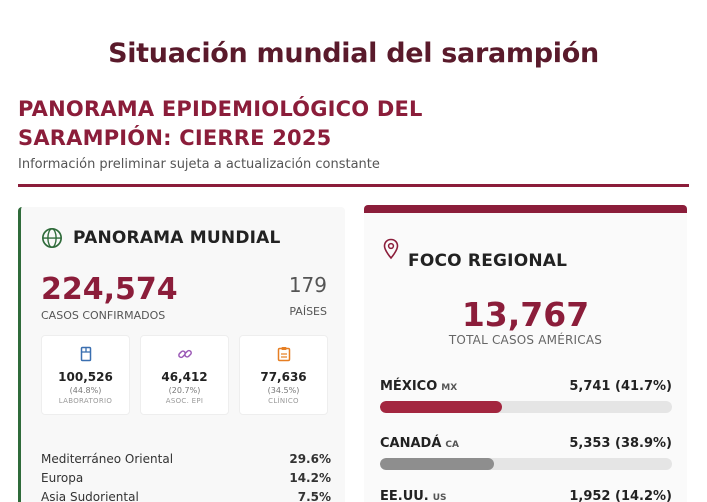 The height and width of the screenshot is (502, 707). I want to click on headline-line-1: PANORAMA EPIDEMIOLÓGICO DEL, so click(220, 109).